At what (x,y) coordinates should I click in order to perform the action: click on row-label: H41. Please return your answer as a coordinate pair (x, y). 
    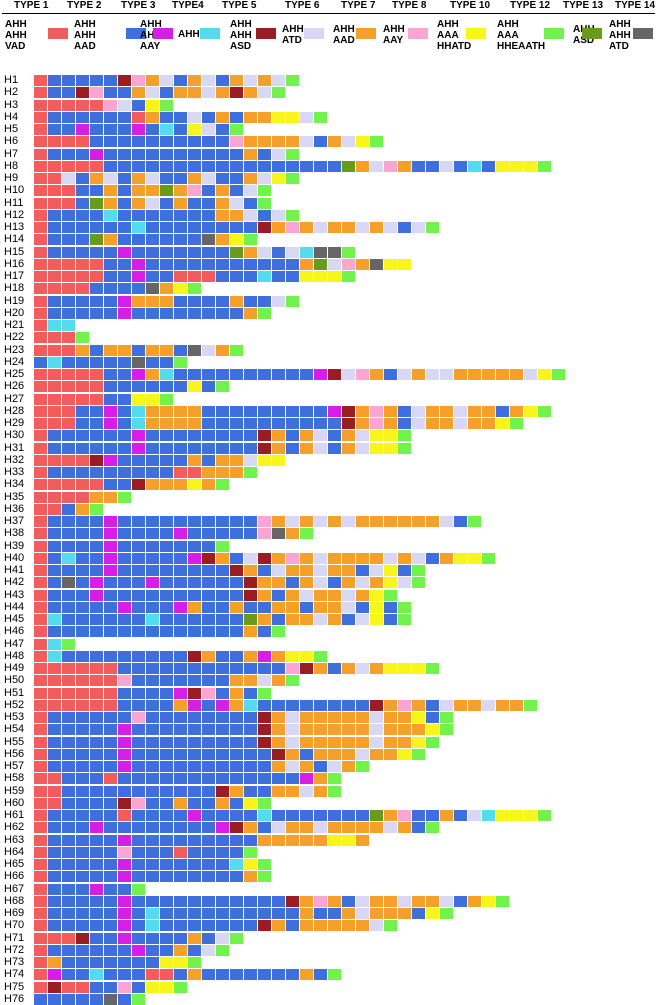
    Looking at the image, I should click on (14, 570).